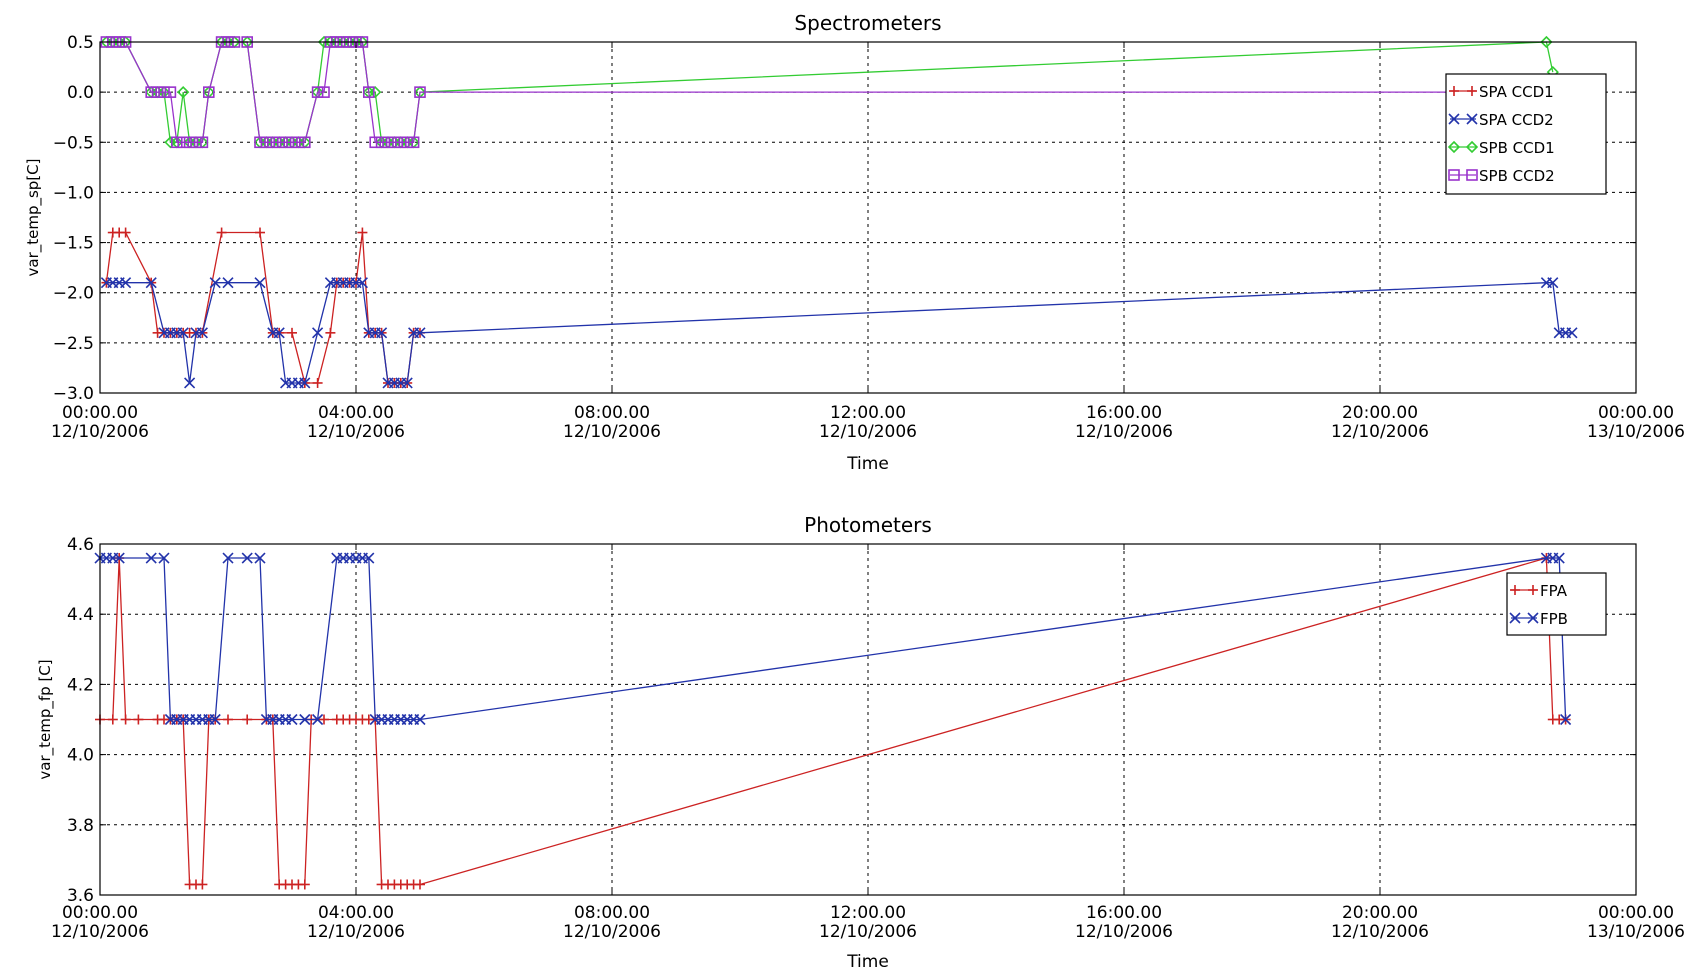 This screenshot has width=1706, height=977. I want to click on y-tick-label: −2.5, so click(73, 344).